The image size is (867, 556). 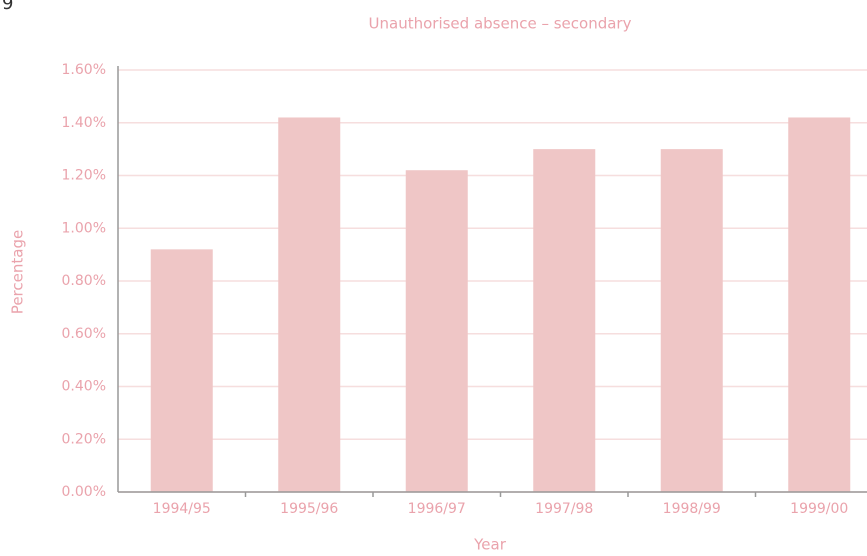 What do you see at coordinates (84, 228) in the screenshot?
I see `y-tick-label: 1.00%` at bounding box center [84, 228].